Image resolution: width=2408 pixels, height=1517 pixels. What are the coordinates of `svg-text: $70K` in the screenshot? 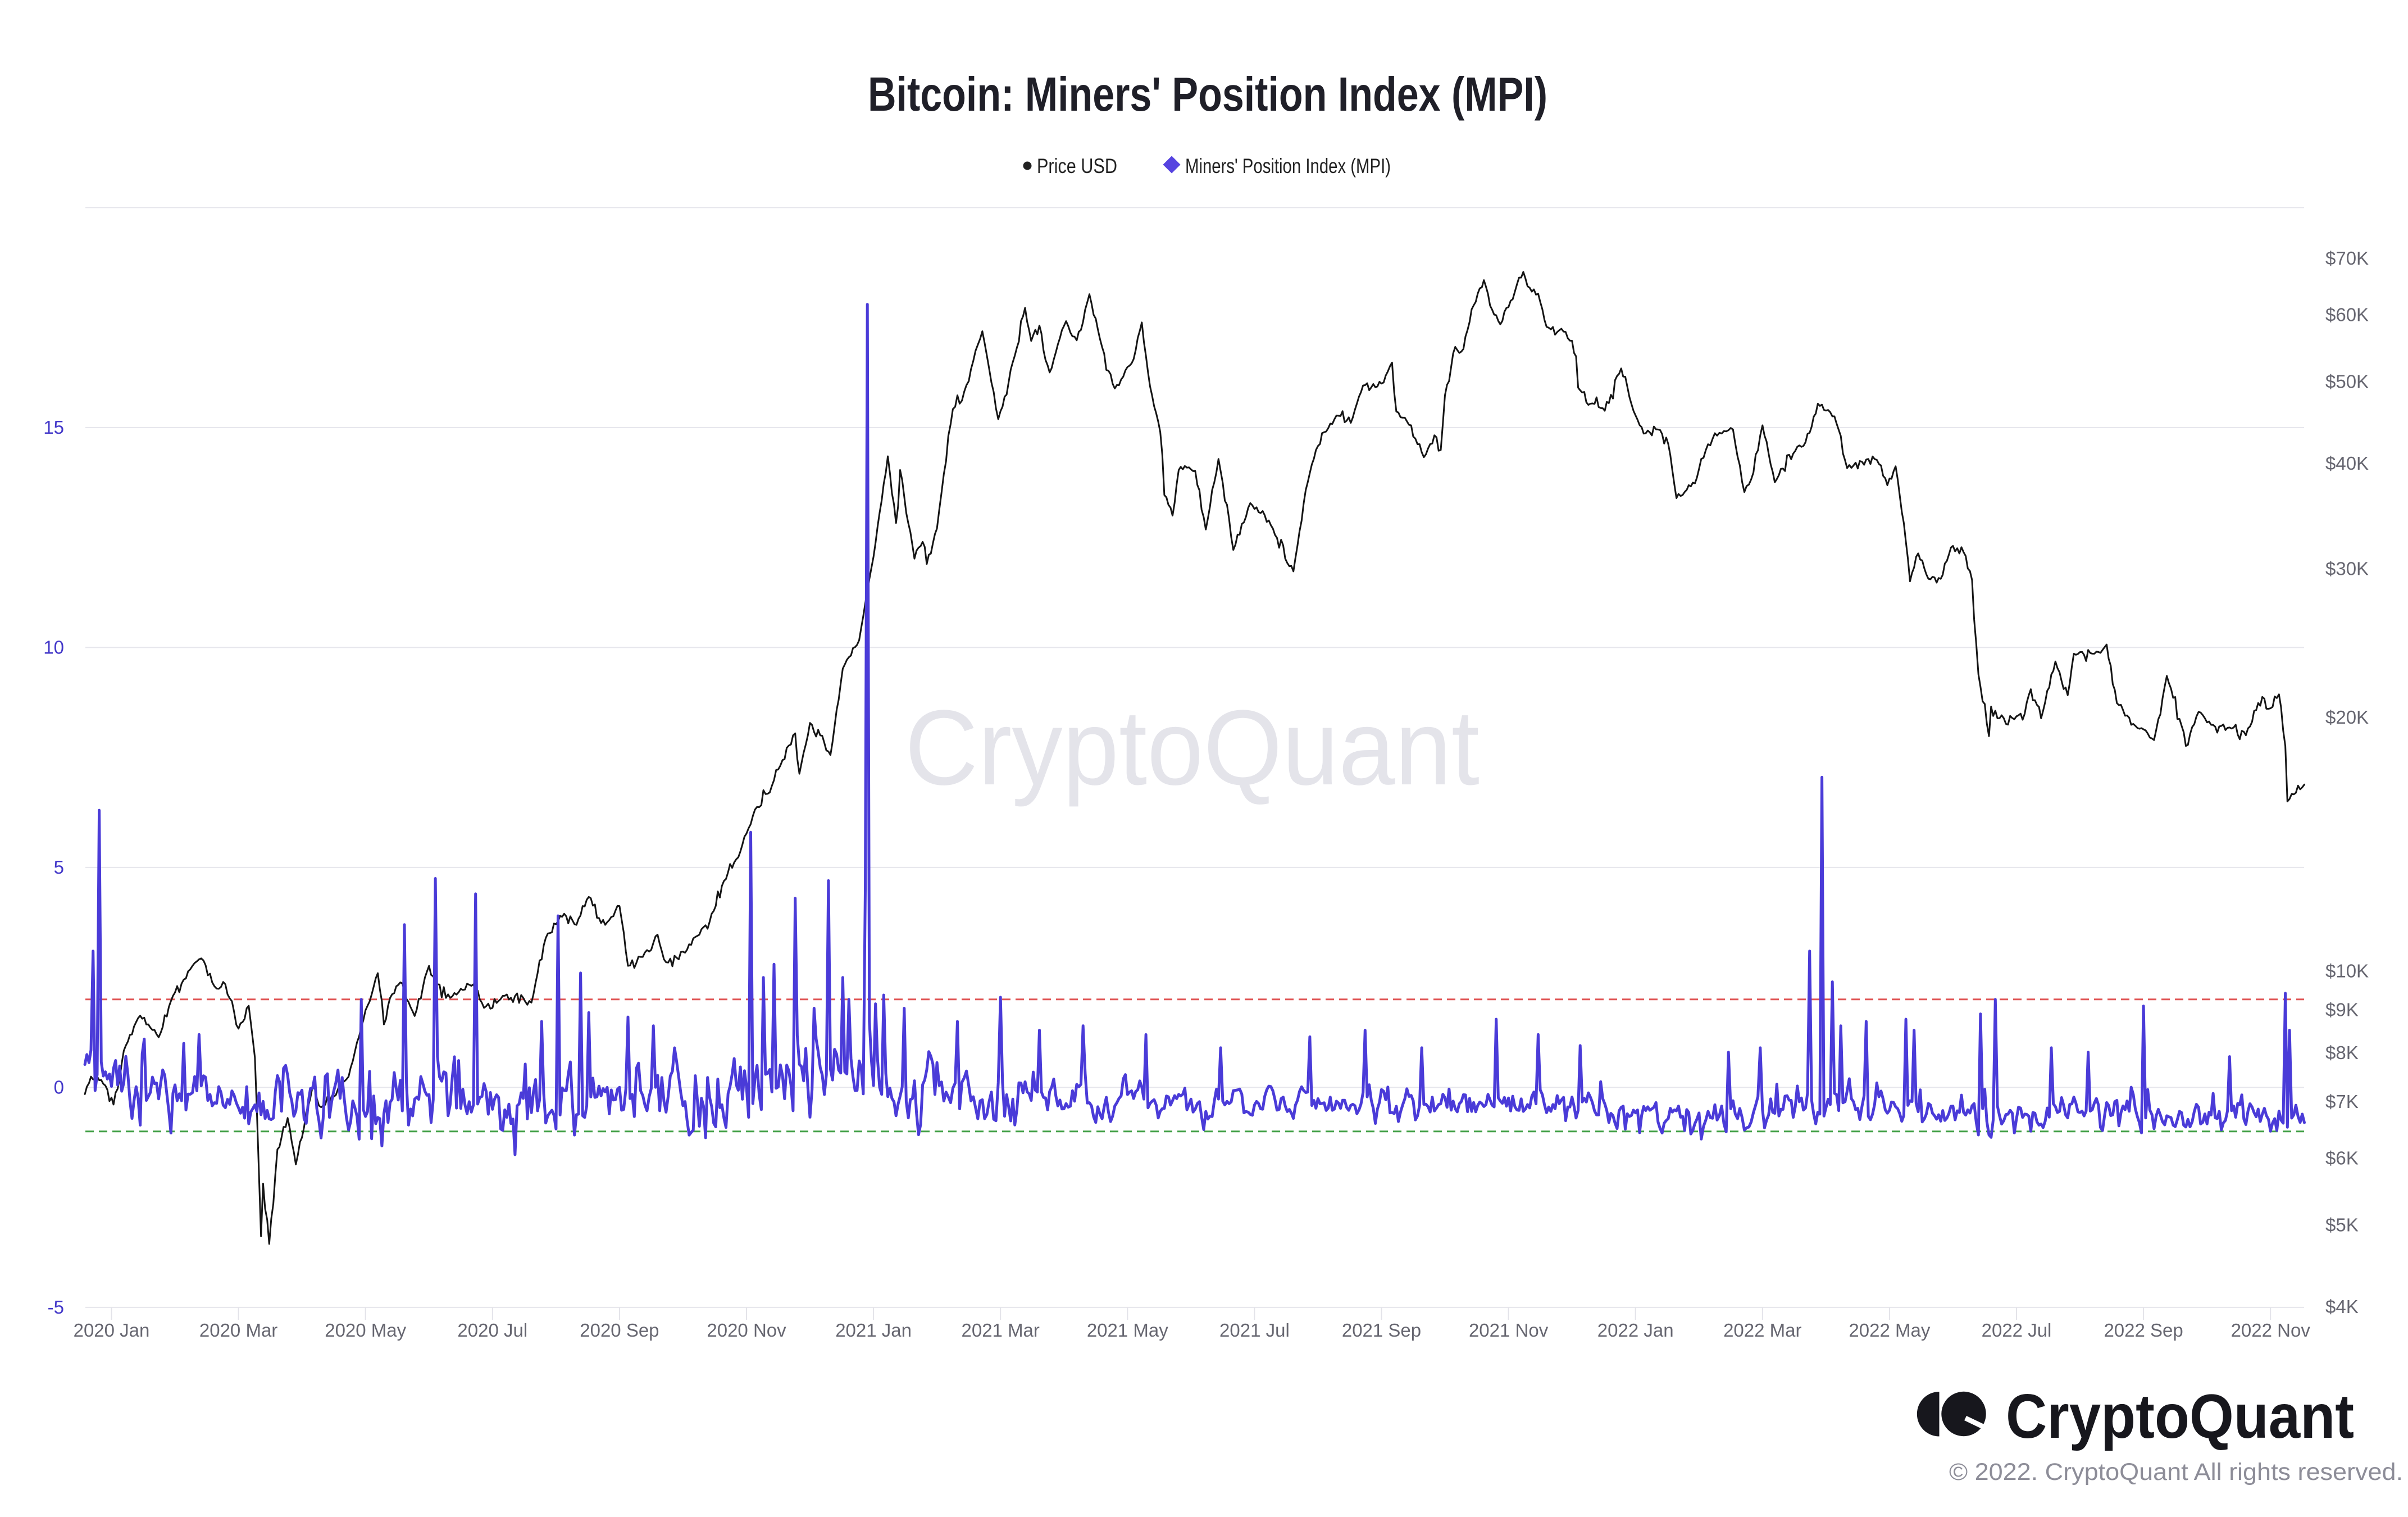 It's located at (2347, 258).